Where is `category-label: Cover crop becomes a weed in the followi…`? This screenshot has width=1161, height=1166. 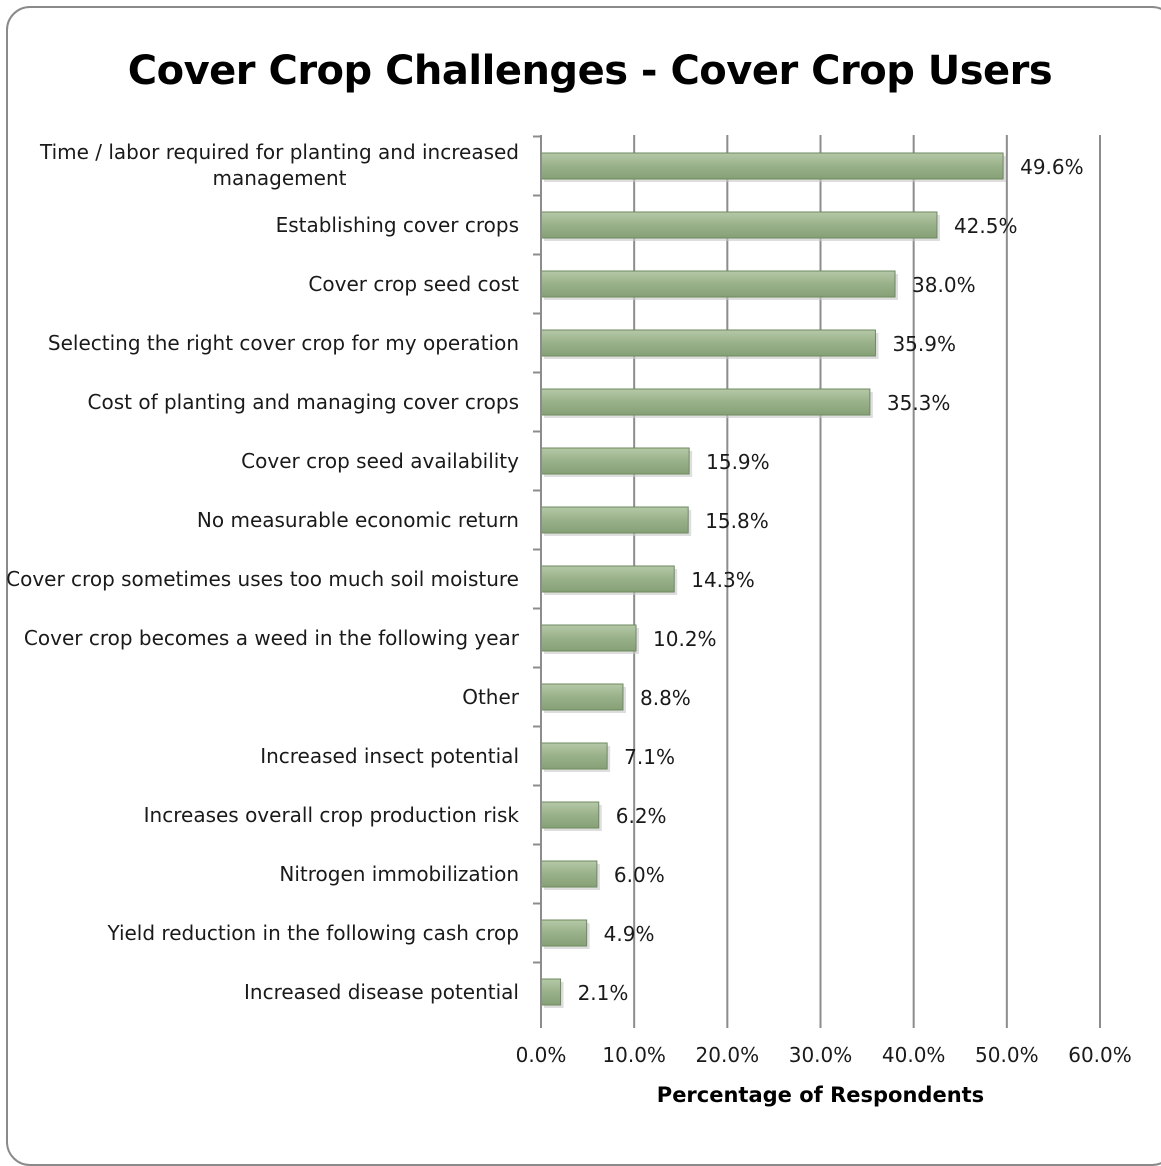 category-label: Cover crop becomes a weed in the followi… is located at coordinates (272, 638).